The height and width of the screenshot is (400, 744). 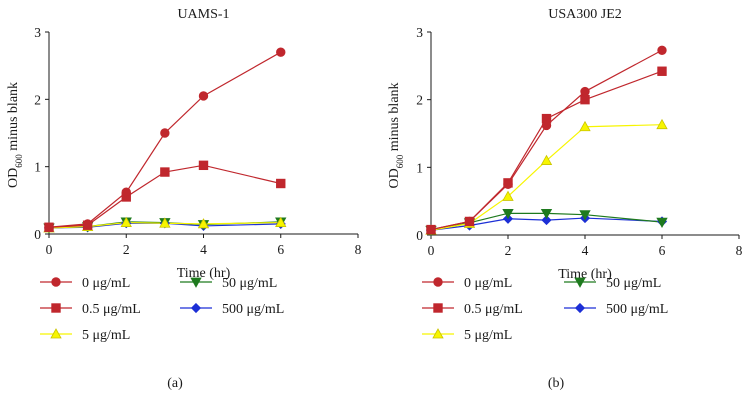 I want to click on chart-title: UAMS-1, so click(x=203, y=14).